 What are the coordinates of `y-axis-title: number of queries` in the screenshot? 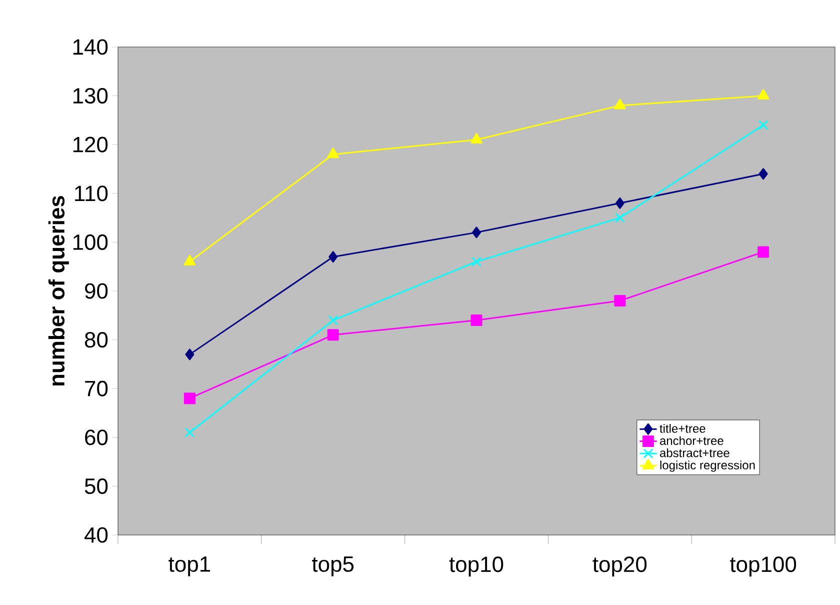 It's located at (58, 291).